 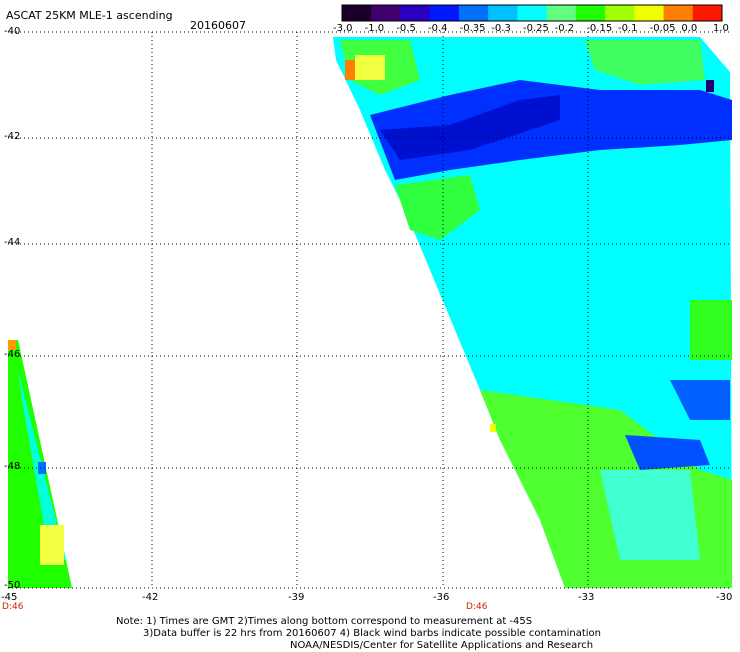 What do you see at coordinates (711, 330) in the screenshot?
I see `swath-green-right` at bounding box center [711, 330].